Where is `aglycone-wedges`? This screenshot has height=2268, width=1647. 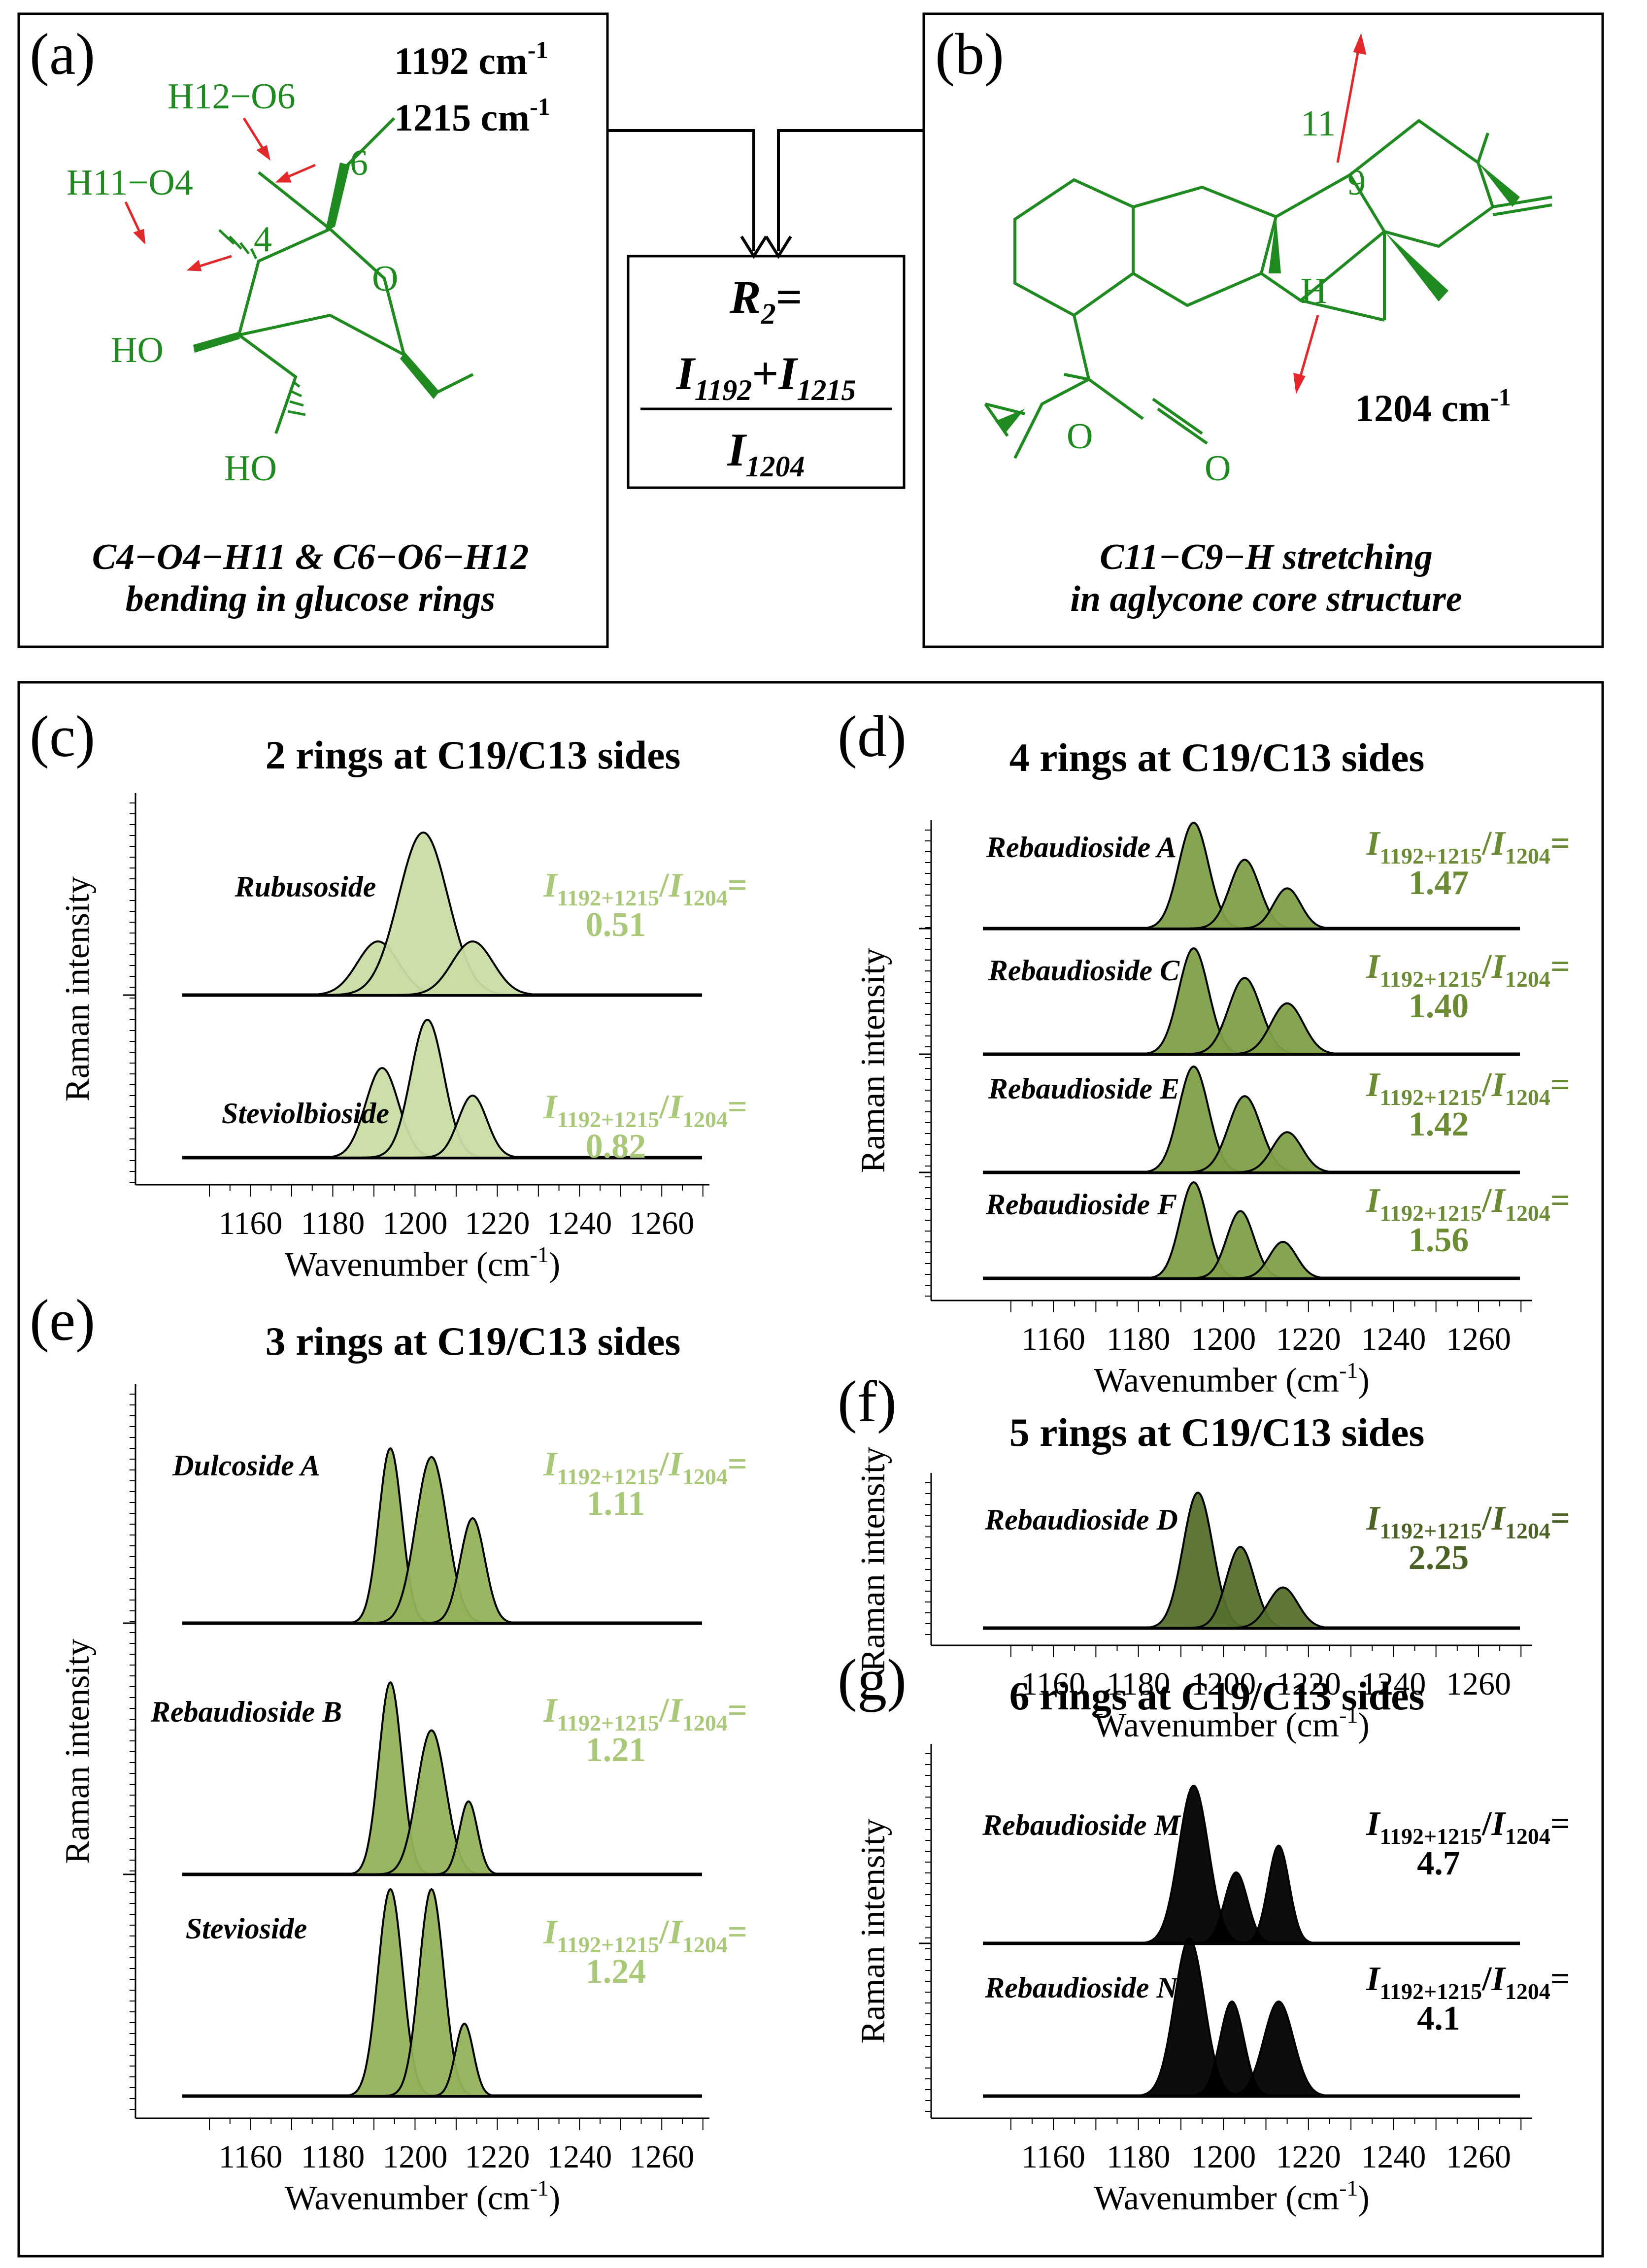 aglycone-wedges is located at coordinates (1257, 298).